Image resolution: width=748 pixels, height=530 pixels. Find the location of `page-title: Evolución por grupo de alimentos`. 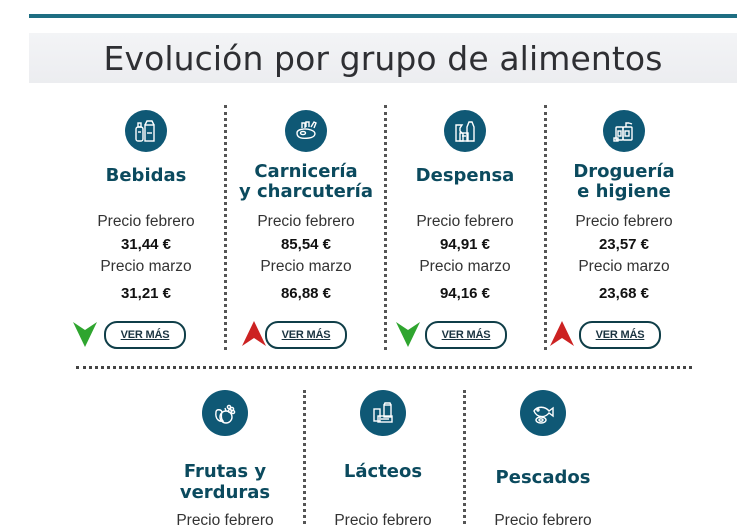

page-title: Evolución por grupo de alimentos is located at coordinates (383, 58).